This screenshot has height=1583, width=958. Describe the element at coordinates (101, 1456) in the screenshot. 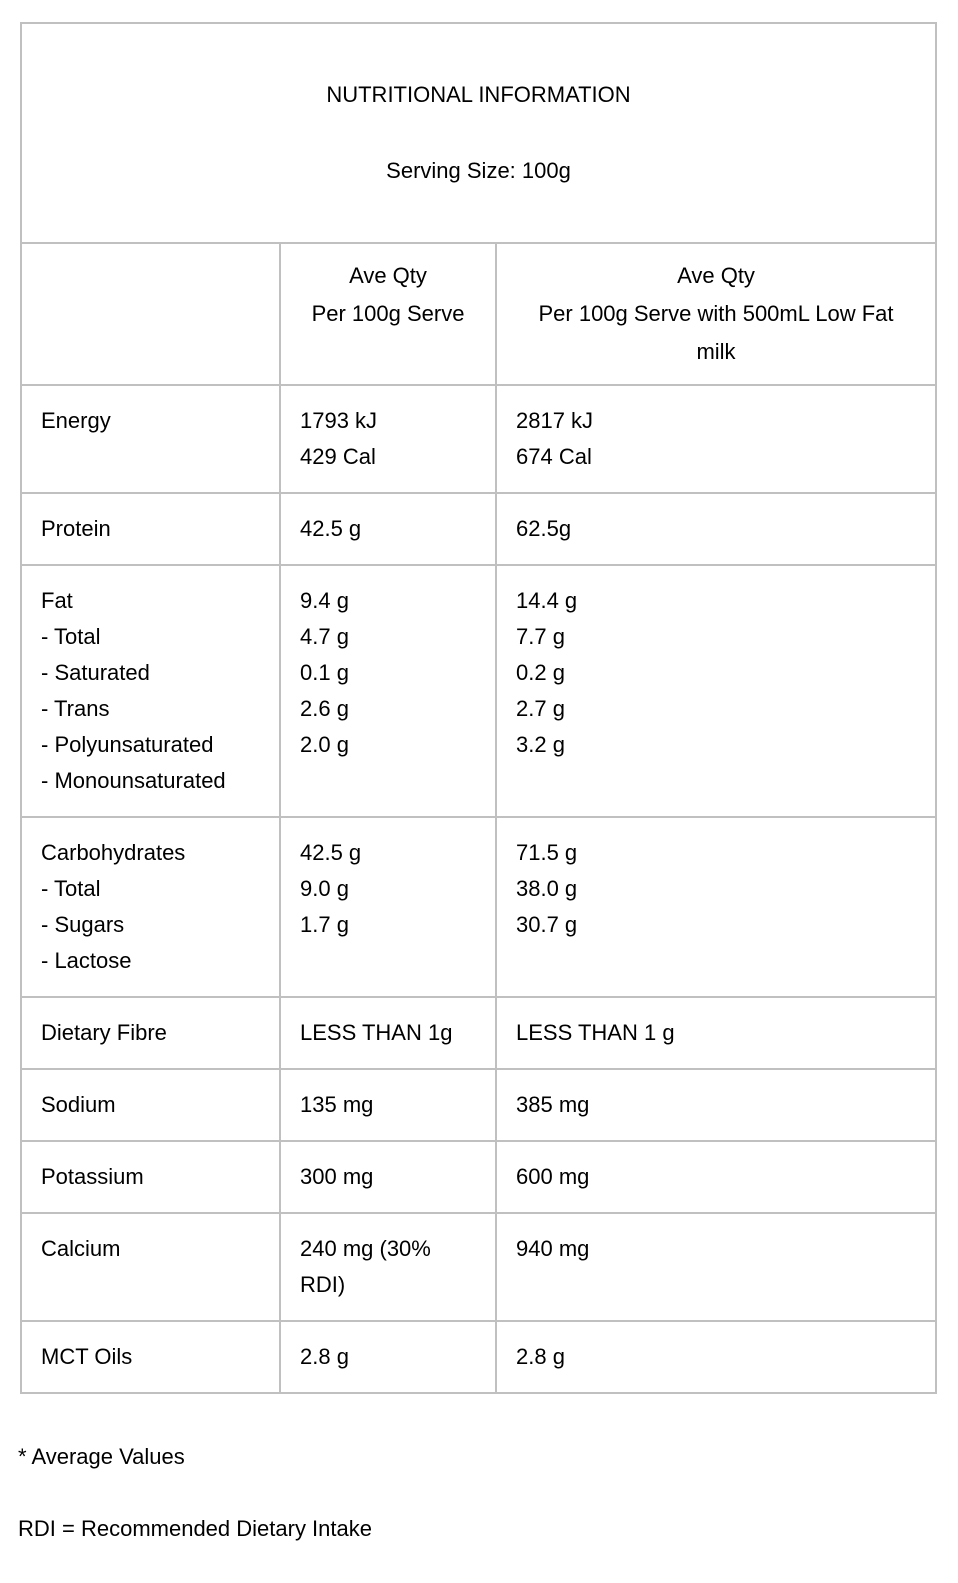

I see `footnote-average-values: * Average Values` at that location.